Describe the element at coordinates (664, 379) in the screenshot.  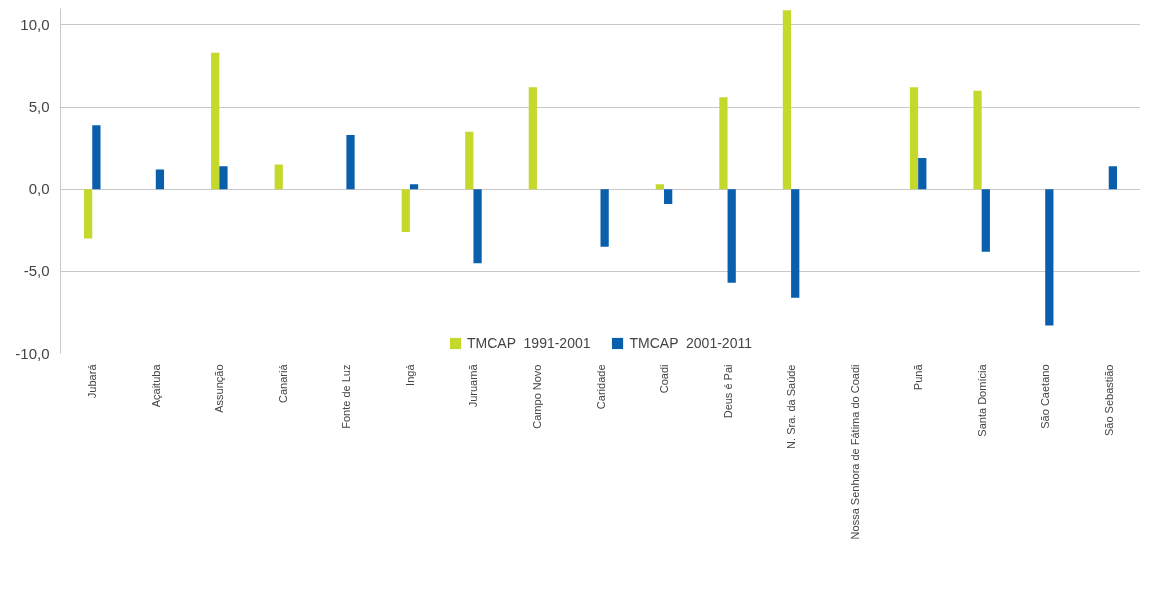
I see `x-tick-label: Coadi` at that location.